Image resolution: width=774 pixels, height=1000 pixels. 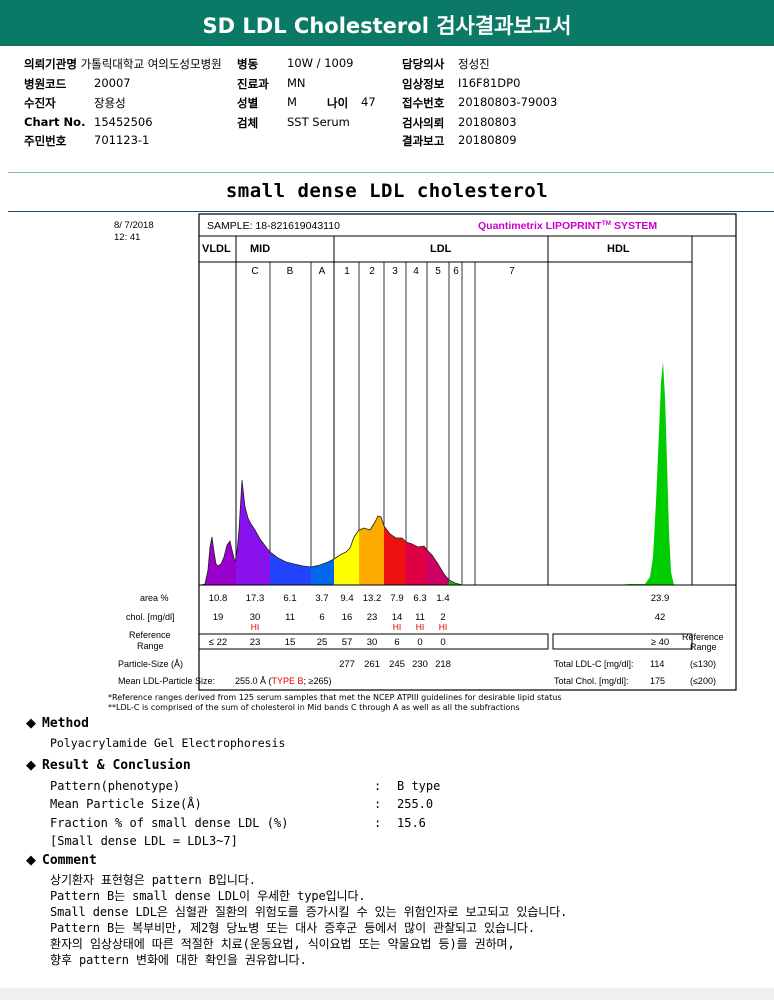 What do you see at coordinates (331, 532) in the screenshot?
I see `peak-outline` at bounding box center [331, 532].